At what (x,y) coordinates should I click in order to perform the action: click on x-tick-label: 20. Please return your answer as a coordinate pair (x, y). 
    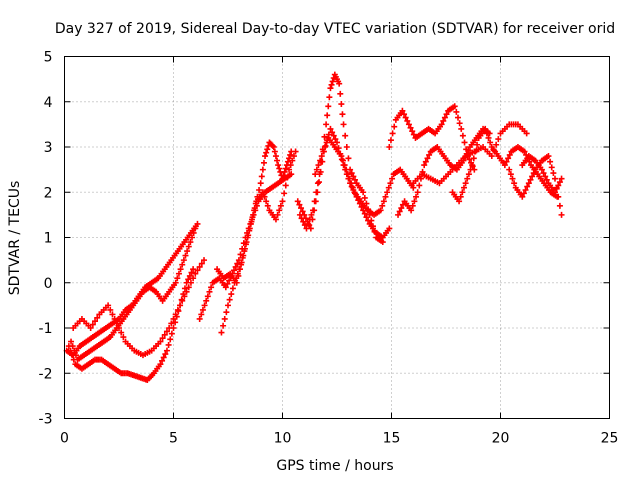
    Looking at the image, I should click on (501, 439).